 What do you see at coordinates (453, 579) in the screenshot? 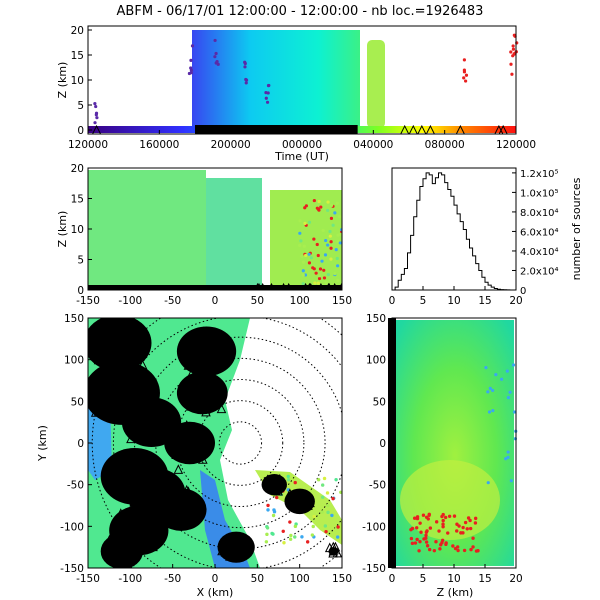
I see `height-y-xtick-label: 10` at bounding box center [453, 579].